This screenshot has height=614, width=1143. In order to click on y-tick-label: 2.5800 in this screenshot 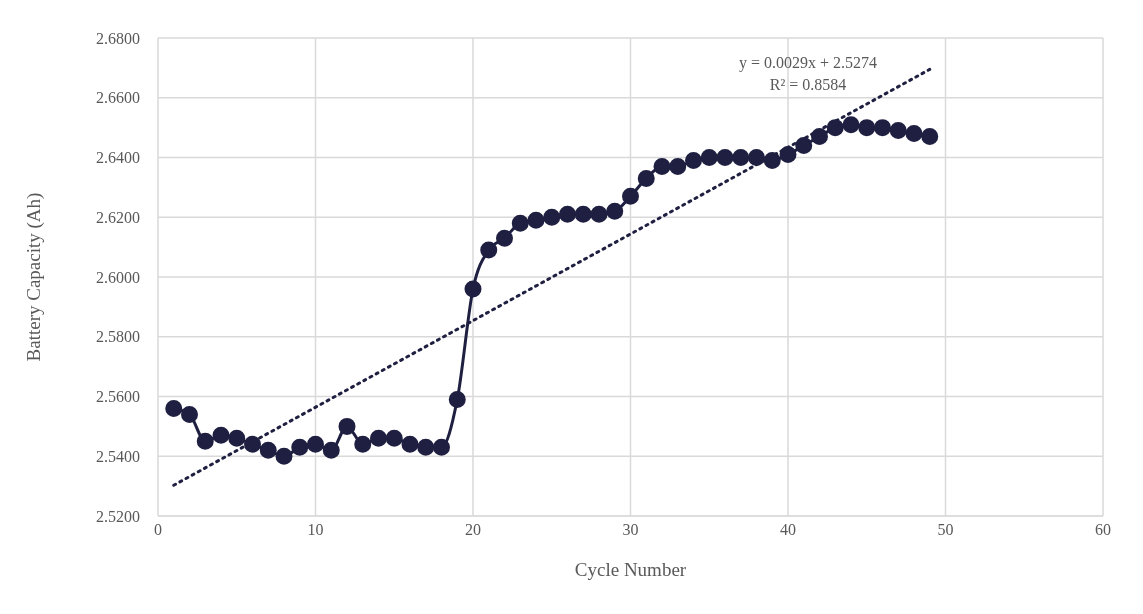, I will do `click(118, 337)`.